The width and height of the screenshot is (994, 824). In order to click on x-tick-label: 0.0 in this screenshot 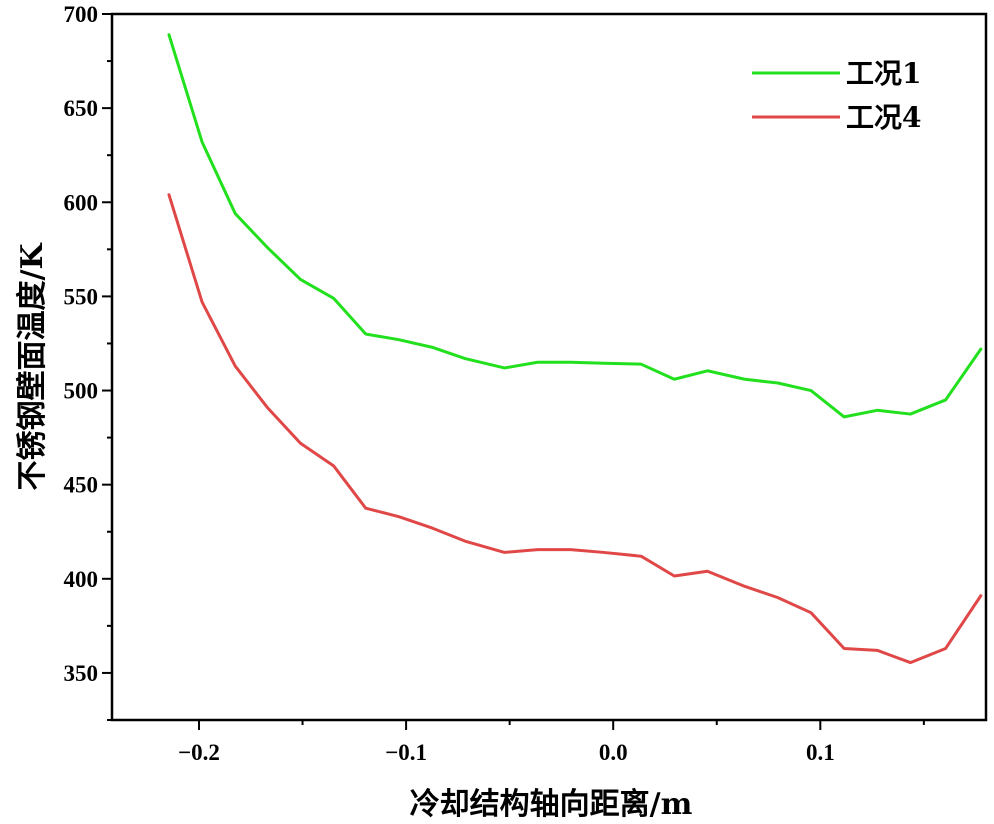, I will do `click(613, 752)`.